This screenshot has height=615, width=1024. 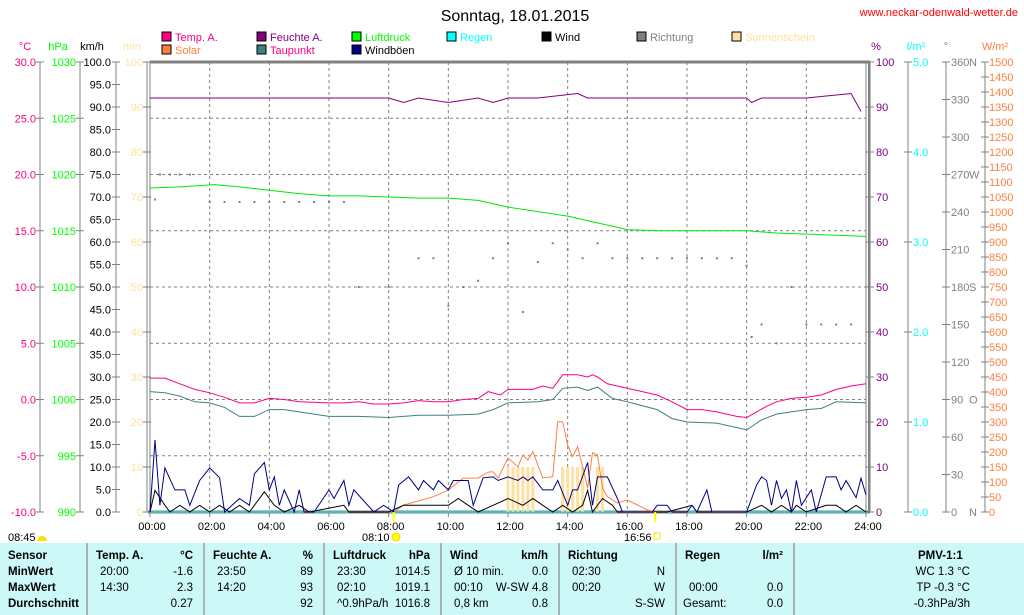 I want to click on axis-label-pressure: 1030, so click(x=64, y=63).